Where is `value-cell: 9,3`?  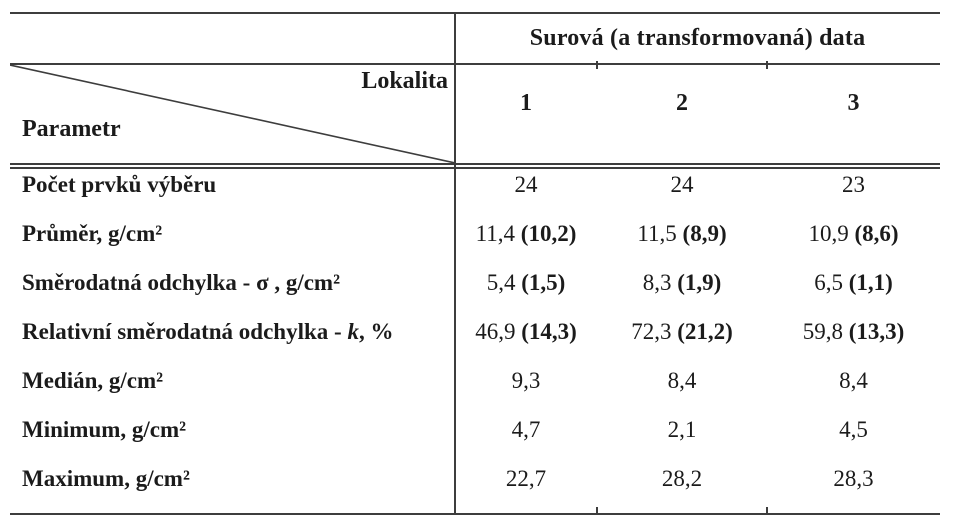
value-cell: 9,3 is located at coordinates (526, 381).